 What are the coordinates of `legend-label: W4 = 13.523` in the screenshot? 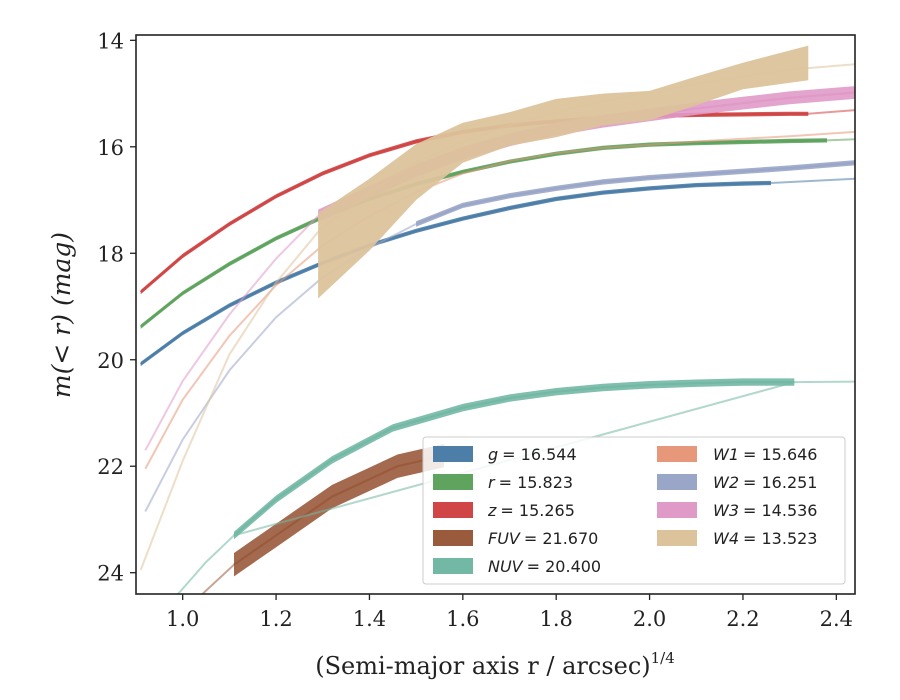 It's located at (765, 538).